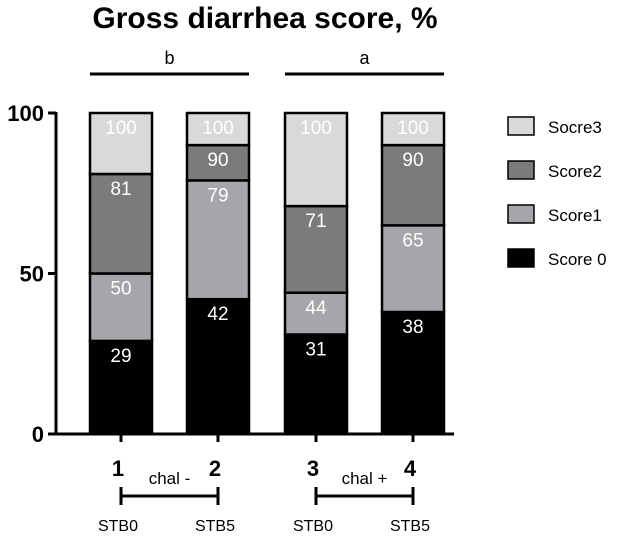 The width and height of the screenshot is (624, 539). I want to click on data-label: 42, so click(217, 314).